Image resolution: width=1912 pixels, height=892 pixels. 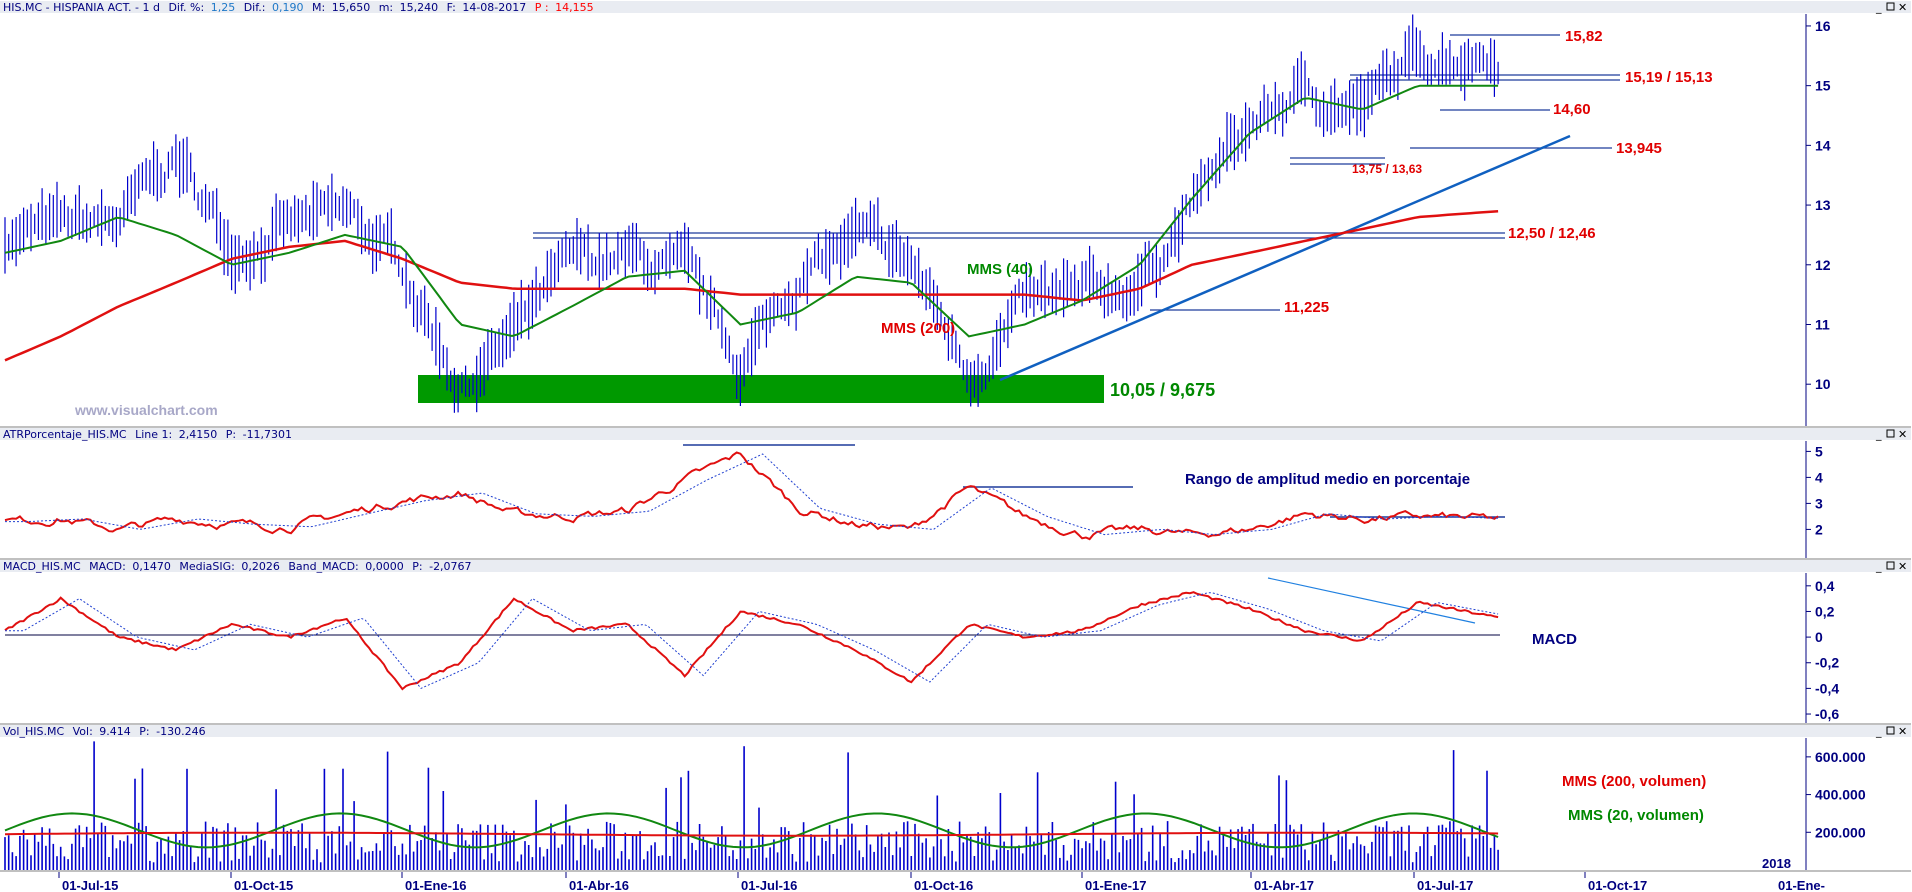 What do you see at coordinates (1823, 205) in the screenshot?
I see `price-yaxis-tick-label: 13` at bounding box center [1823, 205].